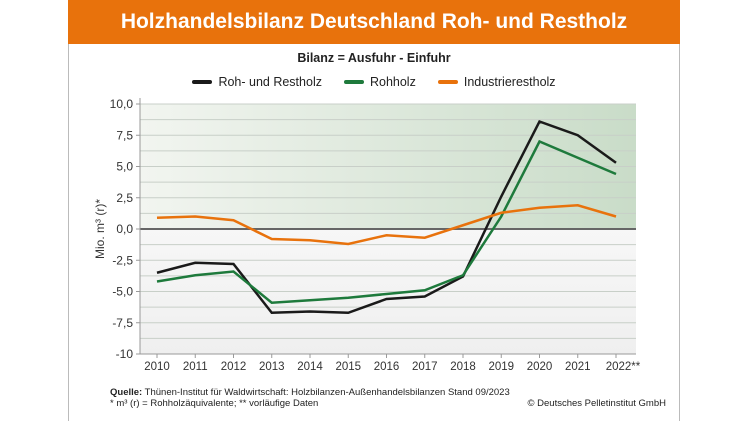 The width and height of the screenshot is (748, 421). What do you see at coordinates (125, 354) in the screenshot?
I see `y-tick-label: -10` at bounding box center [125, 354].